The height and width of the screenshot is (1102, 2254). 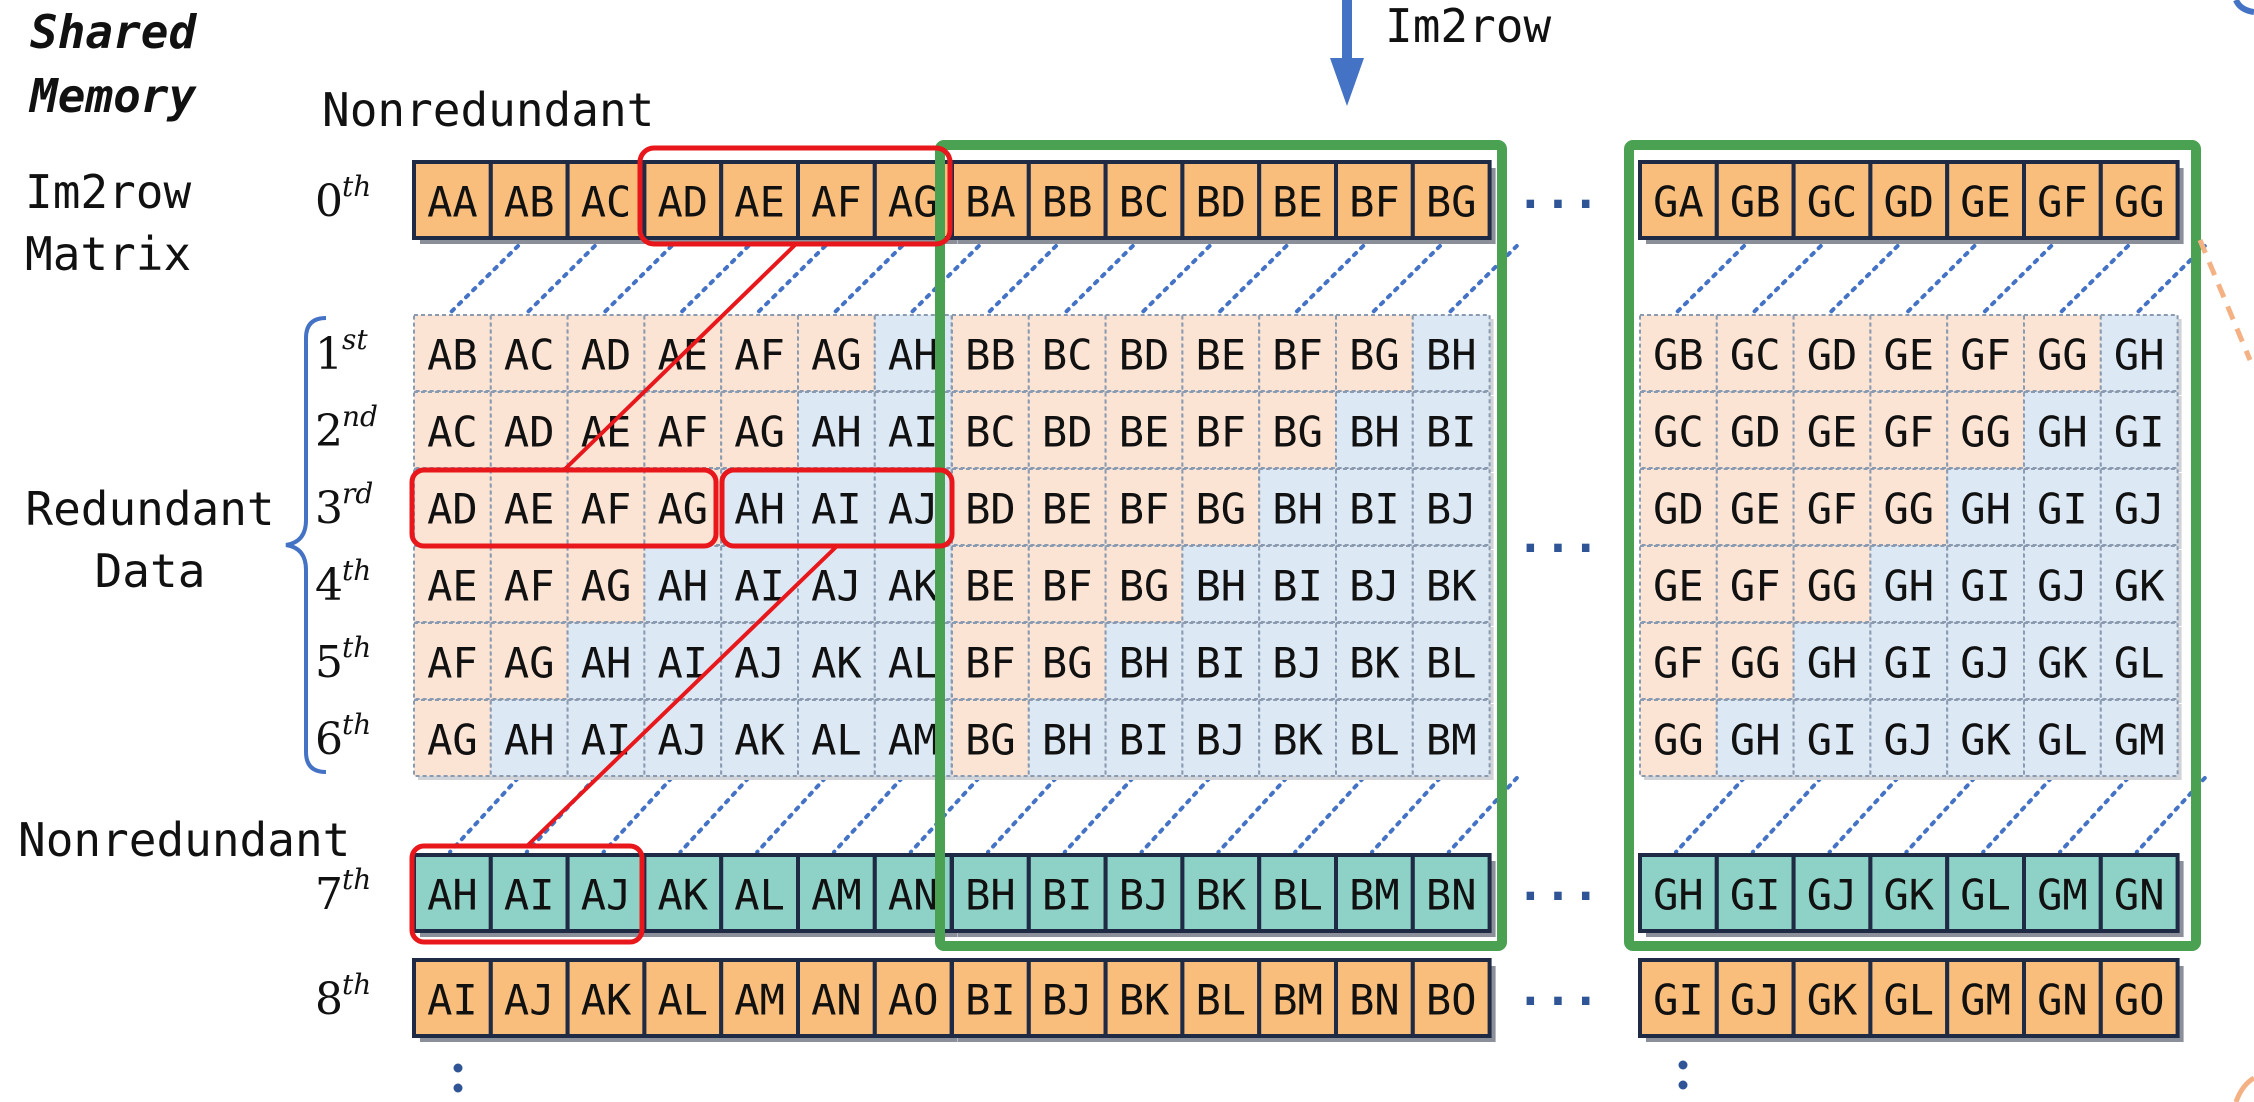 I want to click on matrix-cell-label: BN, so click(x=1374, y=1000).